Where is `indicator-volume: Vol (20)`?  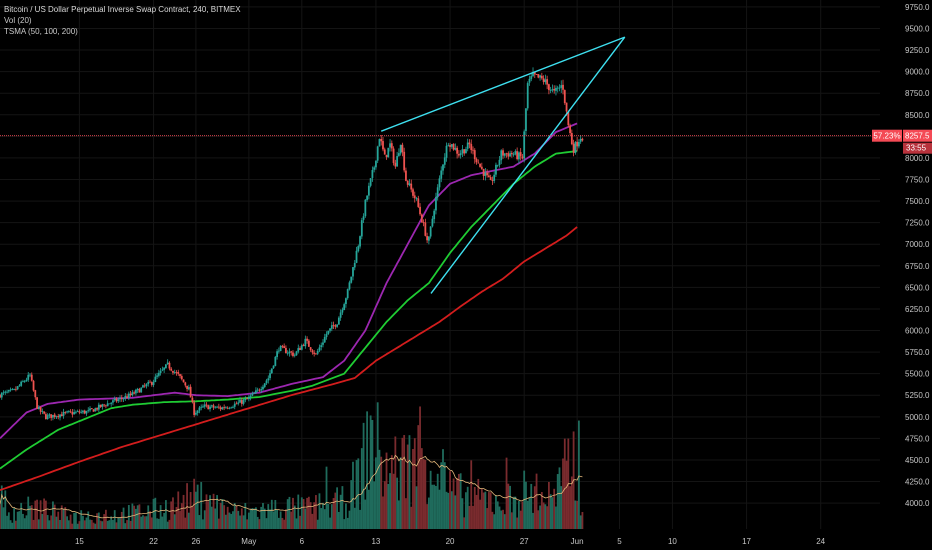
indicator-volume: Vol (20) is located at coordinates (18, 20).